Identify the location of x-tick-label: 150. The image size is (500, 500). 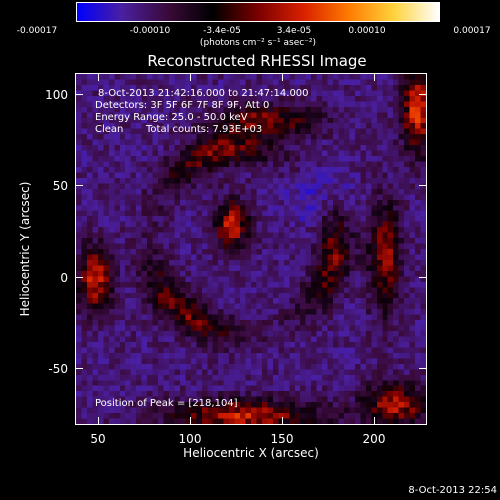
(282, 439).